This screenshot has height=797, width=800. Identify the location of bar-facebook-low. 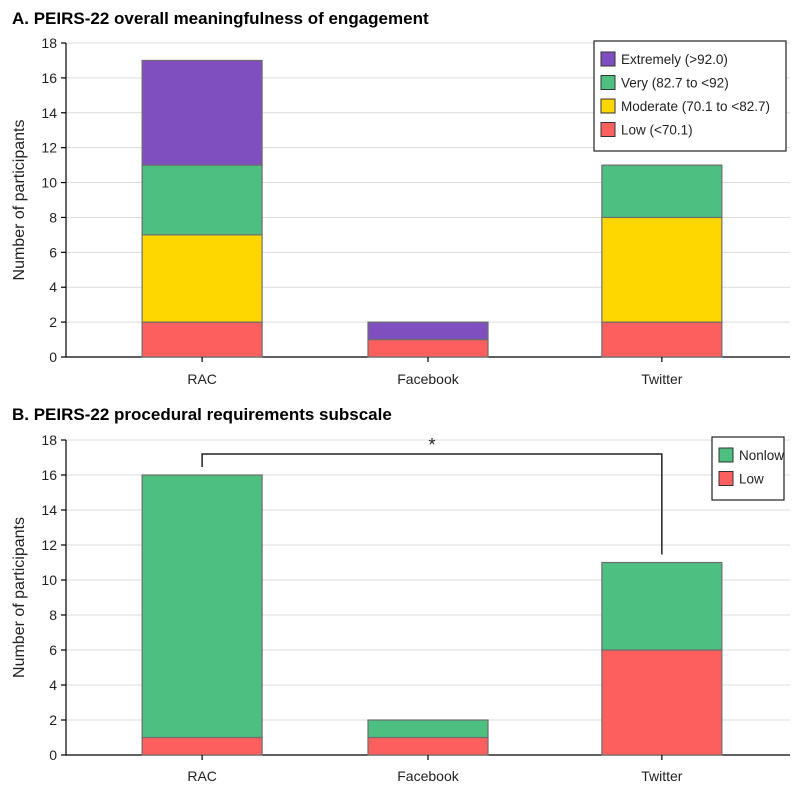
(428, 746).